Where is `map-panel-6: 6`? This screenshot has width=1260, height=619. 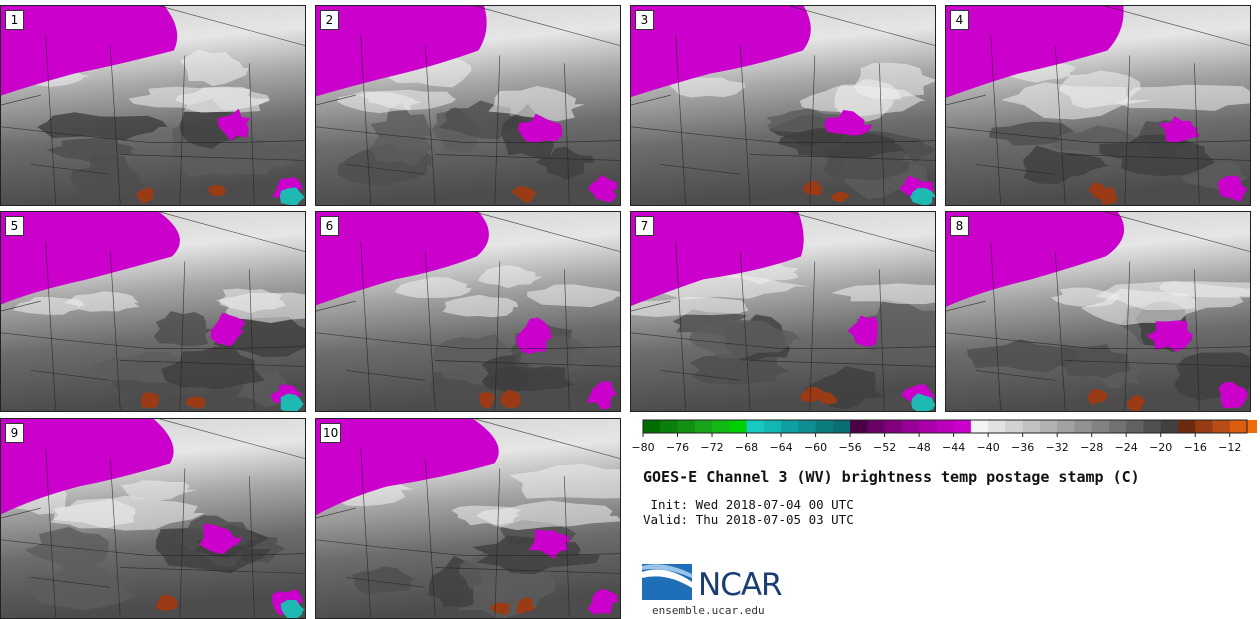
map-panel-6: 6 is located at coordinates (468, 311).